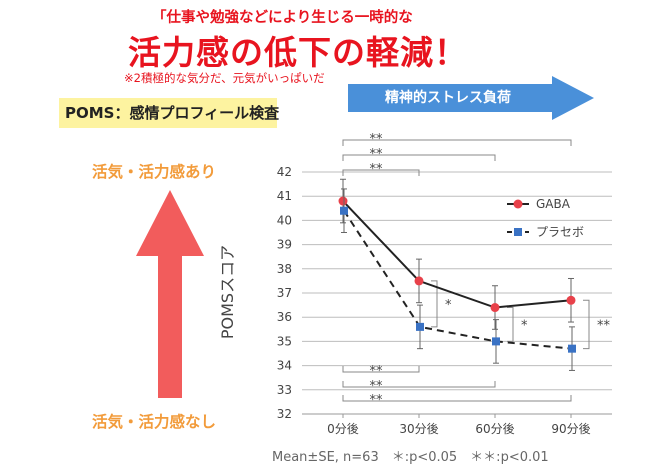 This screenshot has width=668, height=468. Describe the element at coordinates (545, 218) in the screenshot. I see `legend: GABA プラセボ` at that location.